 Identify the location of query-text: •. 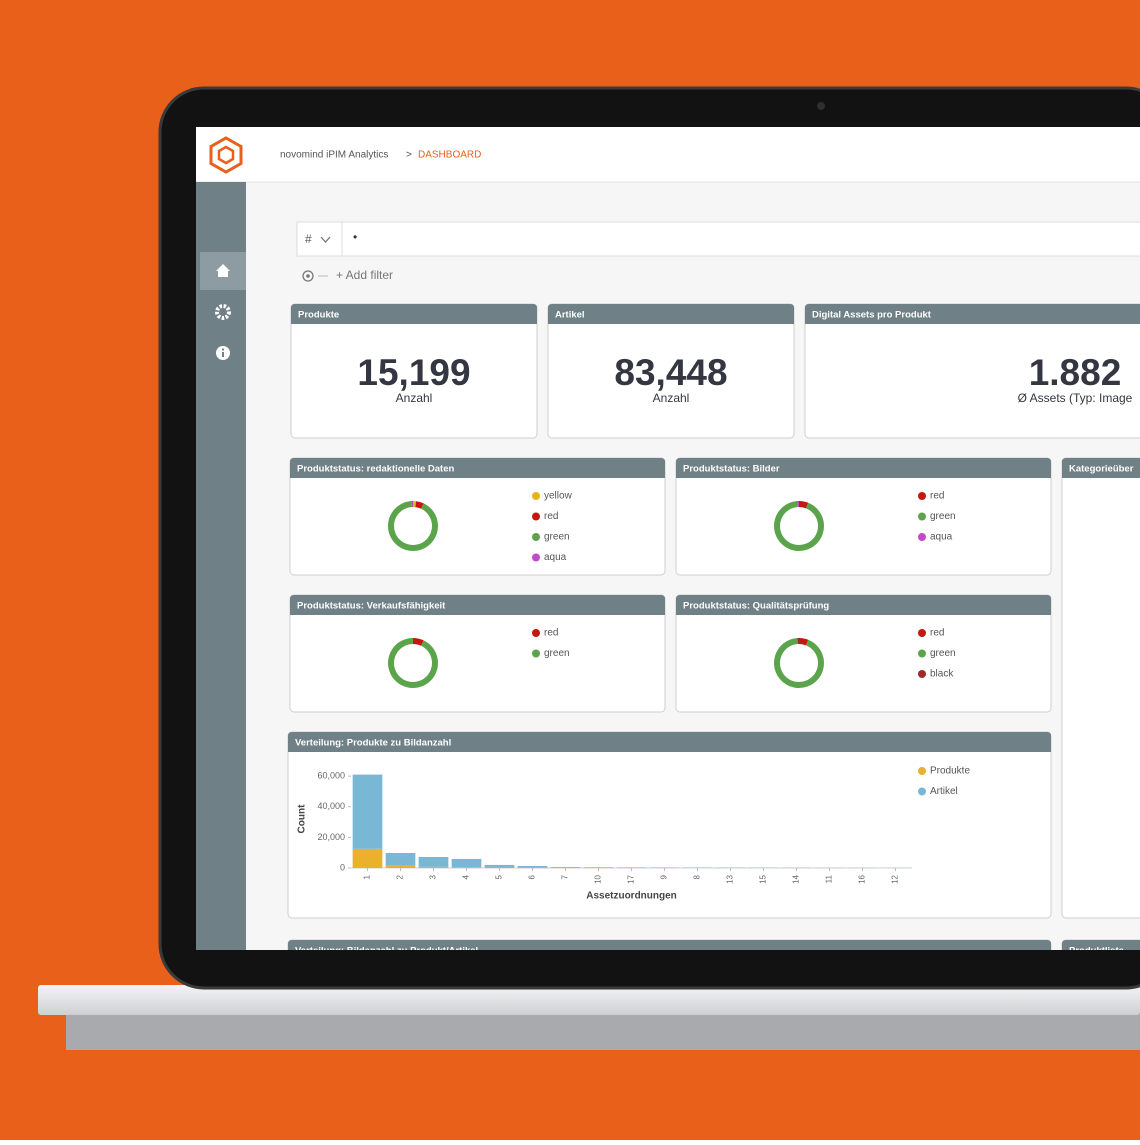
(355, 237).